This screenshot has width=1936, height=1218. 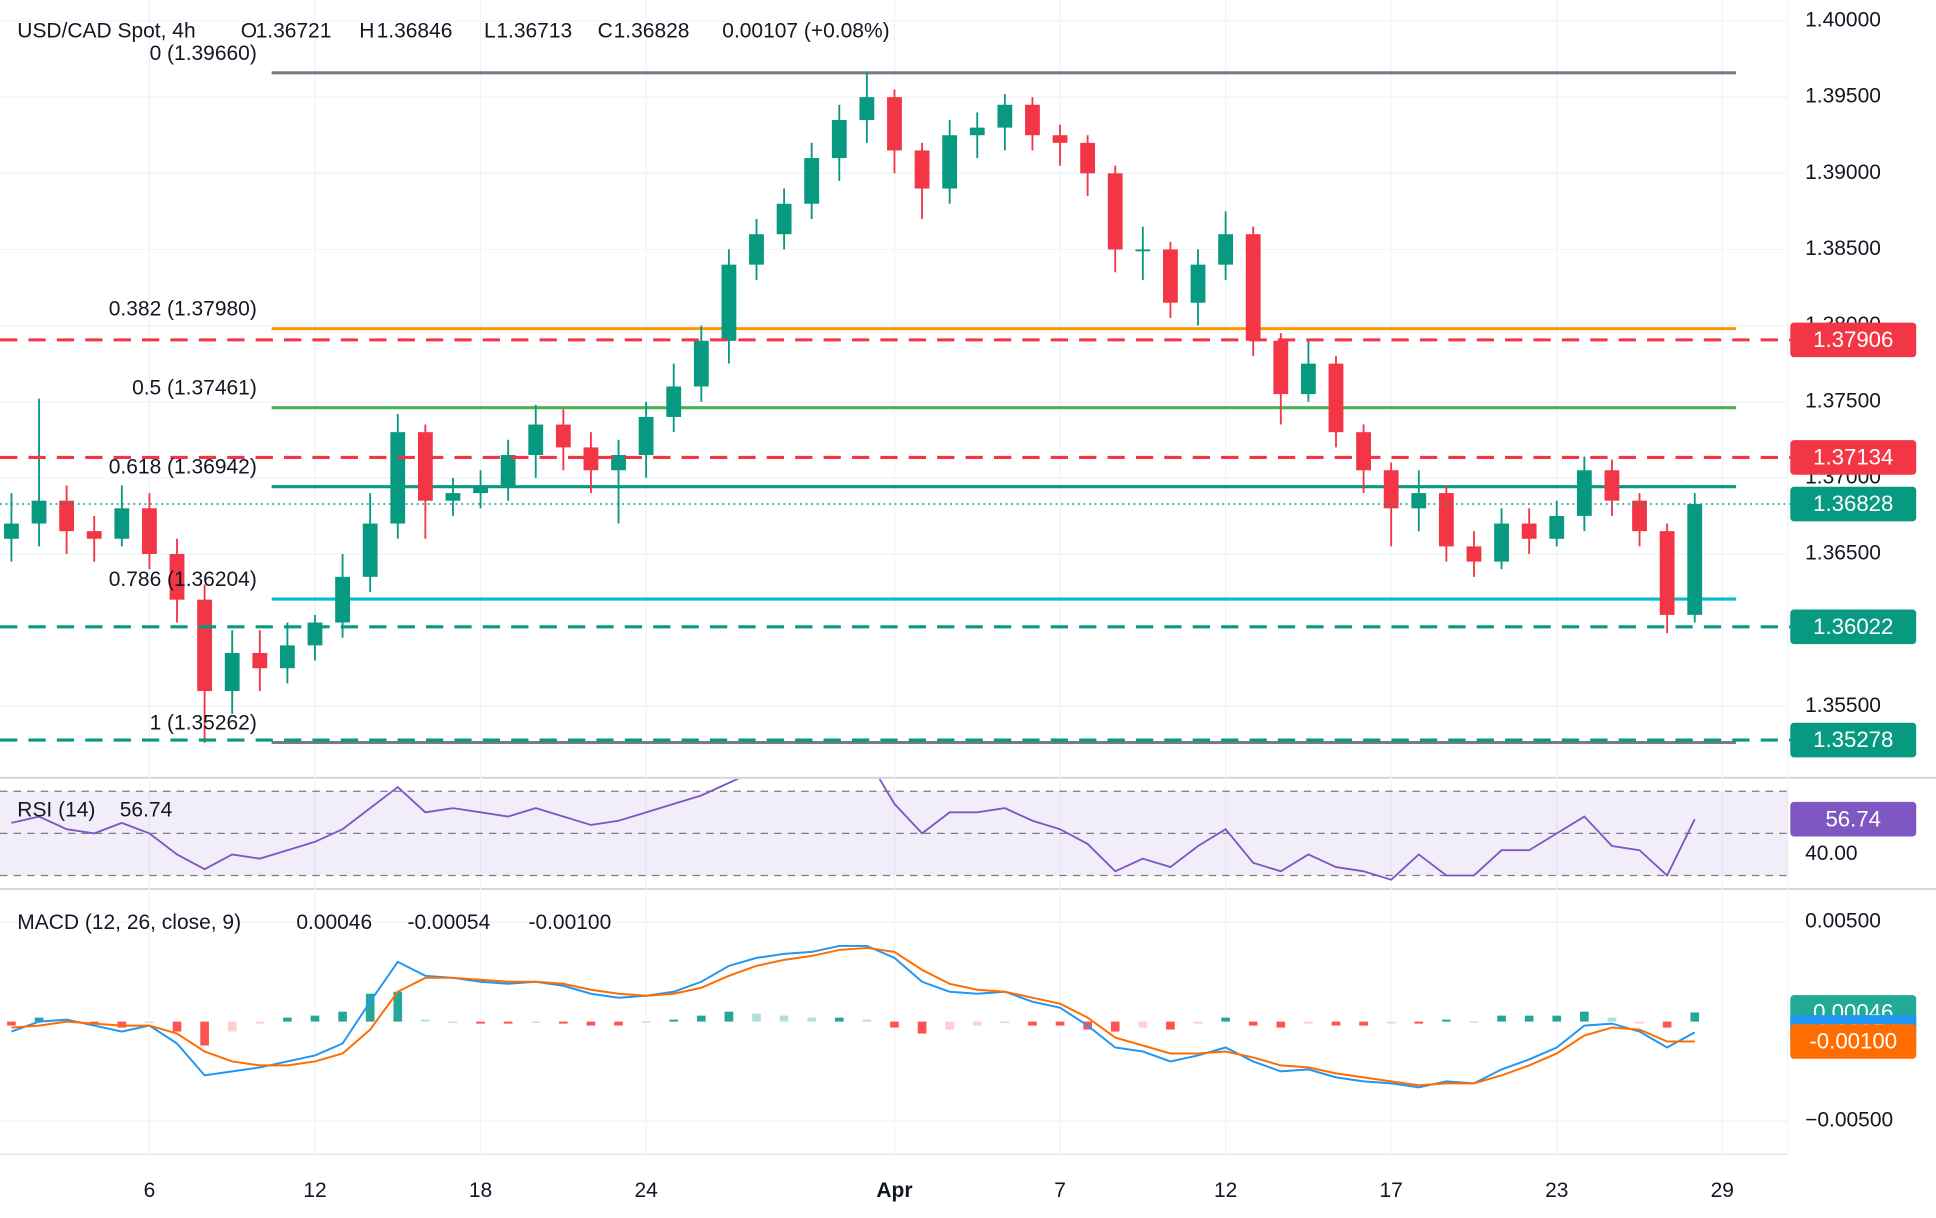 I want to click on fib-label: 0.382 (1.37980), so click(x=183, y=309).